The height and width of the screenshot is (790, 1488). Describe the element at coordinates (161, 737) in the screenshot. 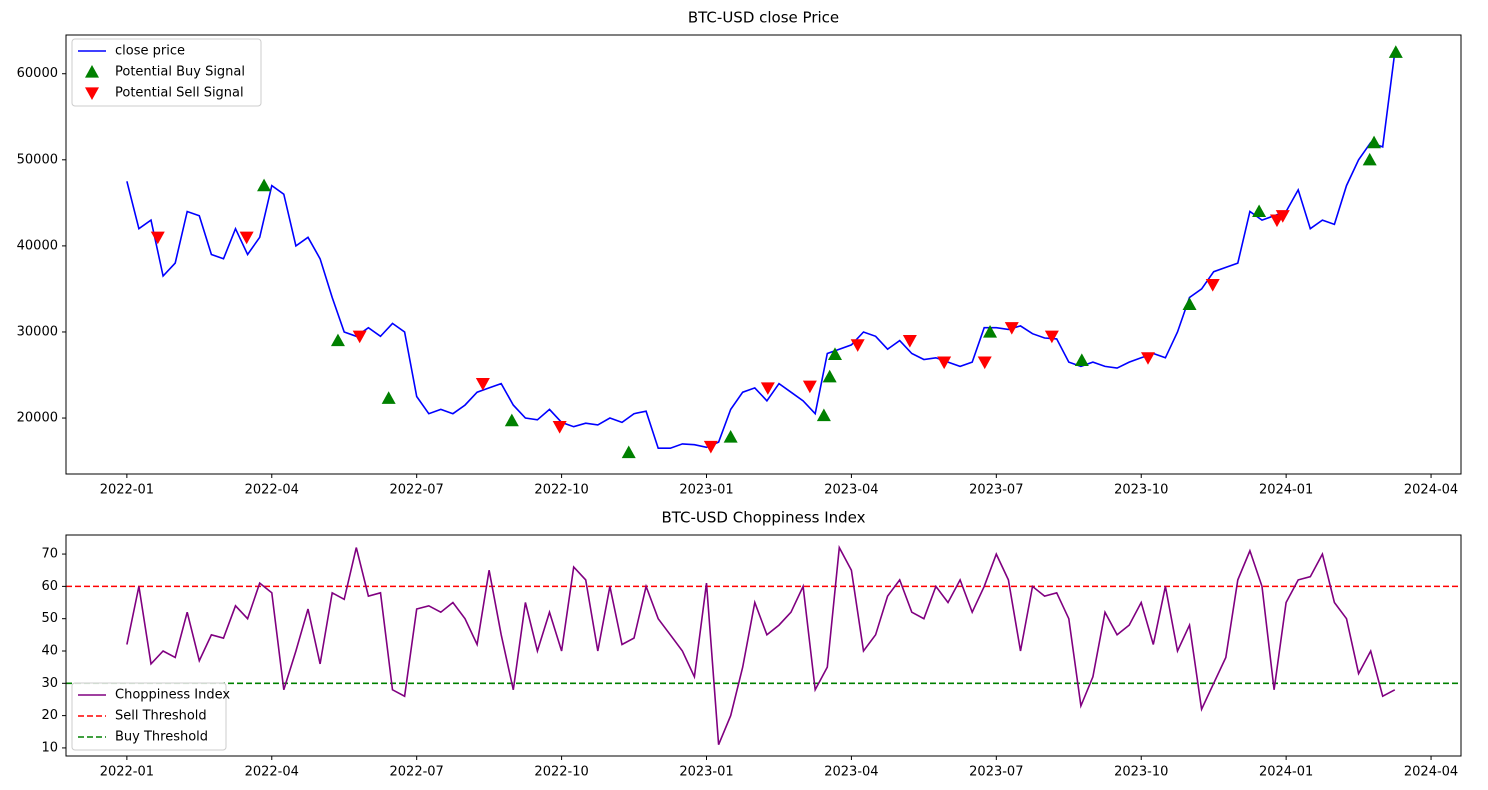

I see `legend-label: Buy Threshold` at that location.